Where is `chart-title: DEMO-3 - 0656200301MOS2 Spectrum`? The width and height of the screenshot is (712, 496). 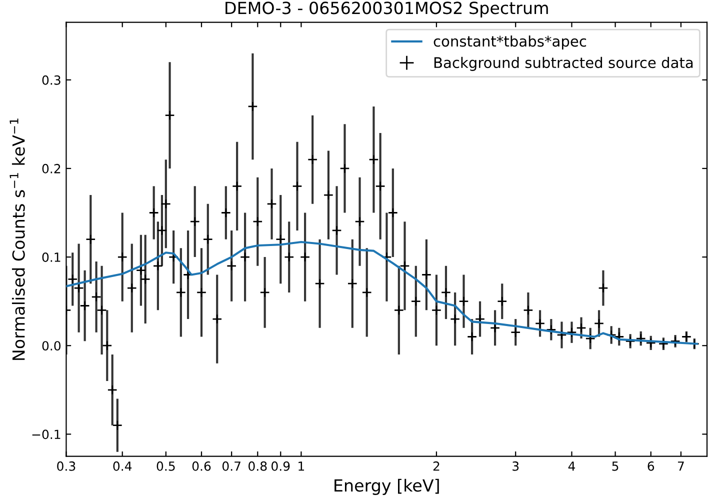
chart-title: DEMO-3 - 0656200301MOS2 Spectrum is located at coordinates (387, 10).